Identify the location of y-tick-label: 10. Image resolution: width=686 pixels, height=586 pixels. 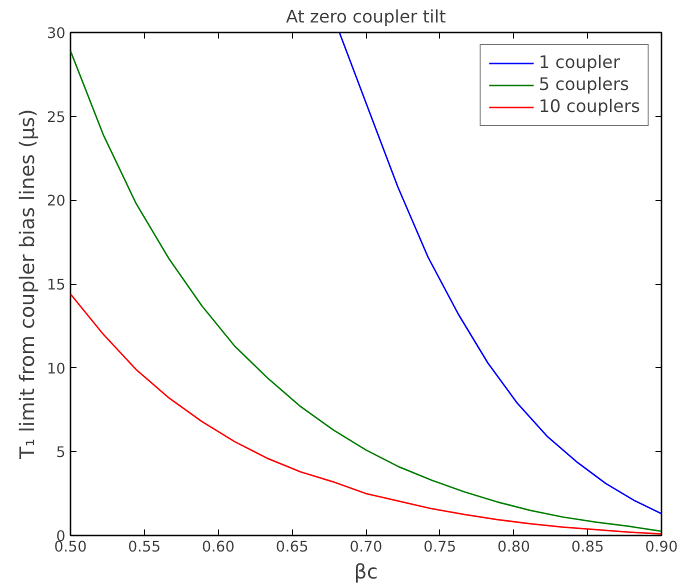
(56, 369).